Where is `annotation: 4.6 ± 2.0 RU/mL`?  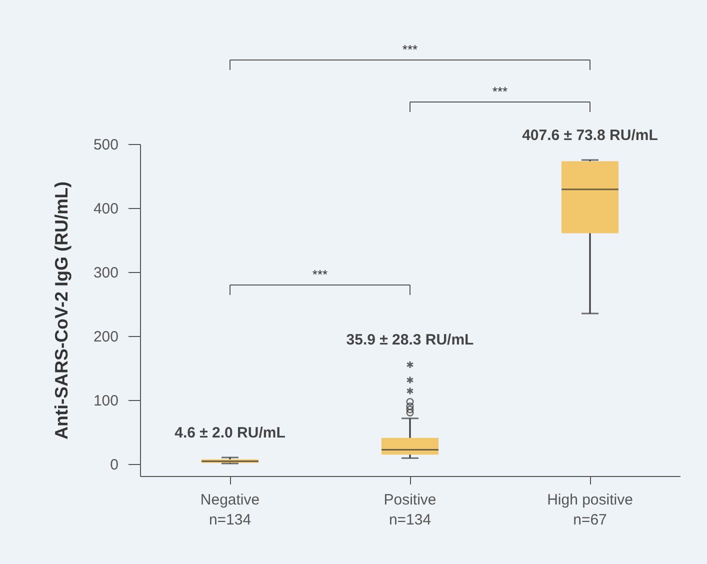 annotation: 4.6 ± 2.0 RU/mL is located at coordinates (230, 433).